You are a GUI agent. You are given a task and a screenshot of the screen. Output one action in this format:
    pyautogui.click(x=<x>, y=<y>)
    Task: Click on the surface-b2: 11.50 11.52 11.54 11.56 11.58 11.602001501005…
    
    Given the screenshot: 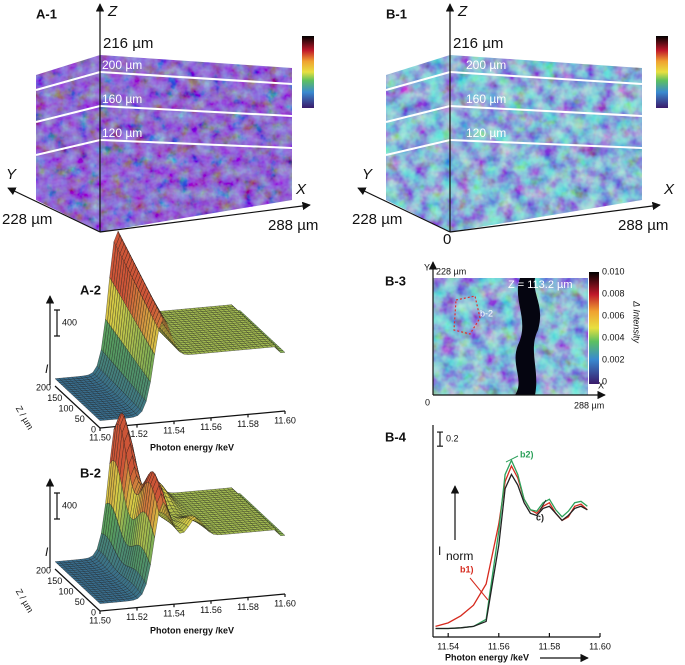 What is the action you would take?
    pyautogui.click(x=166, y=518)
    